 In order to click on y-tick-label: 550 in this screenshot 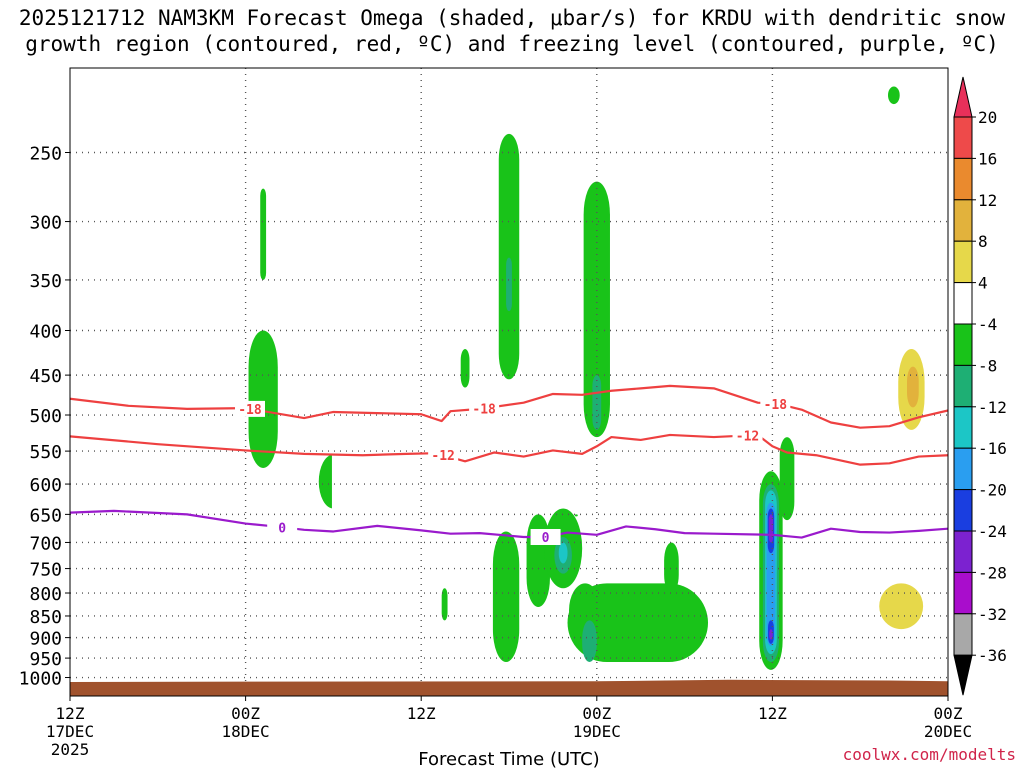, I will do `click(45, 452)`.